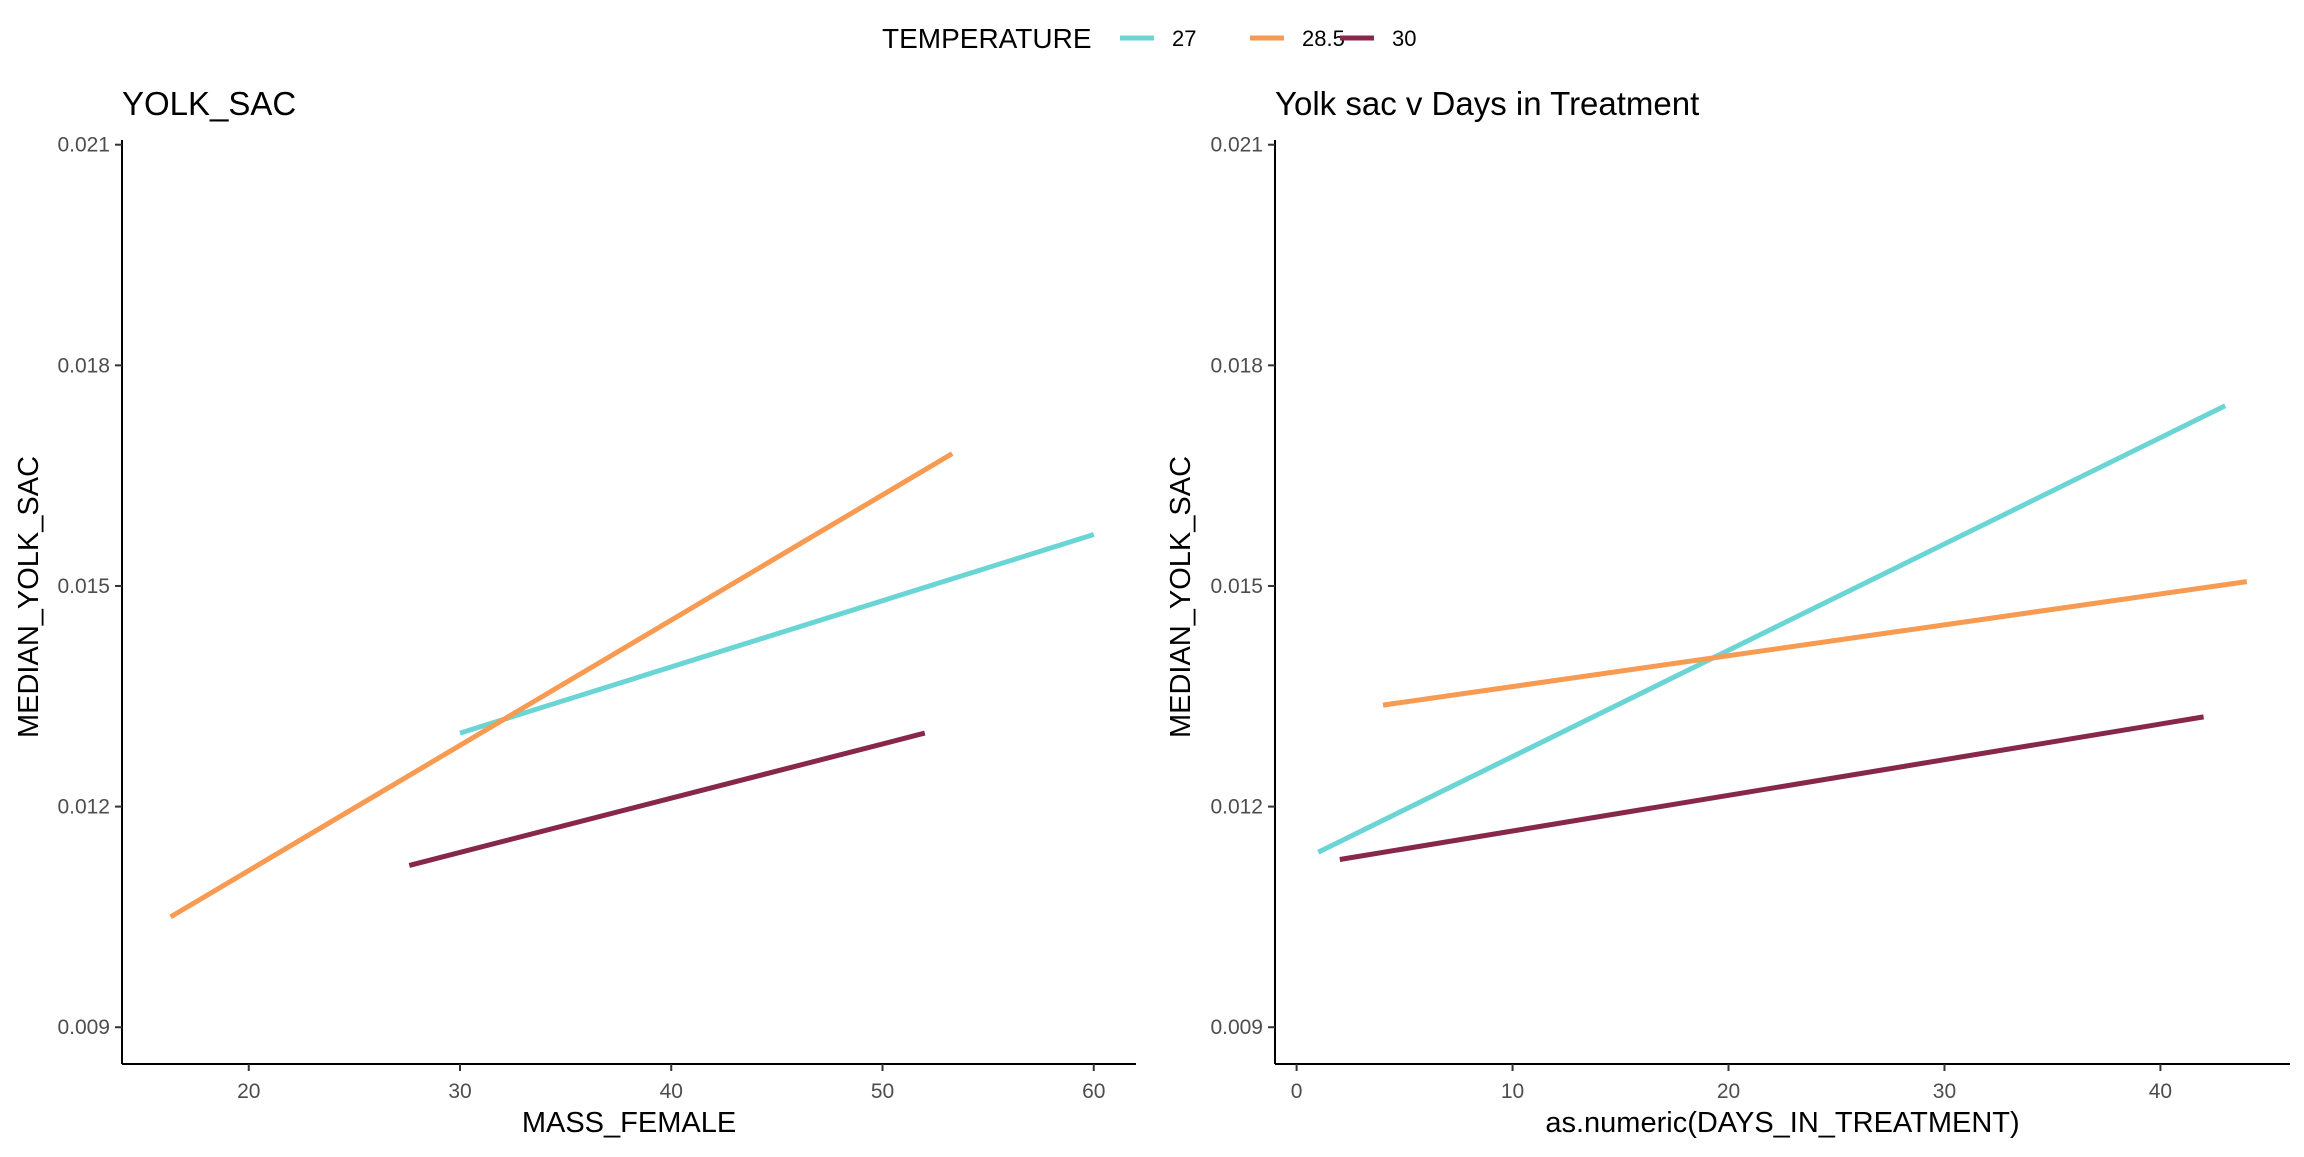  Describe the element at coordinates (1782, 1123) in the screenshot. I see `x-axis-title: as.numeric(DAYS_IN_TREATMENT)` at that location.